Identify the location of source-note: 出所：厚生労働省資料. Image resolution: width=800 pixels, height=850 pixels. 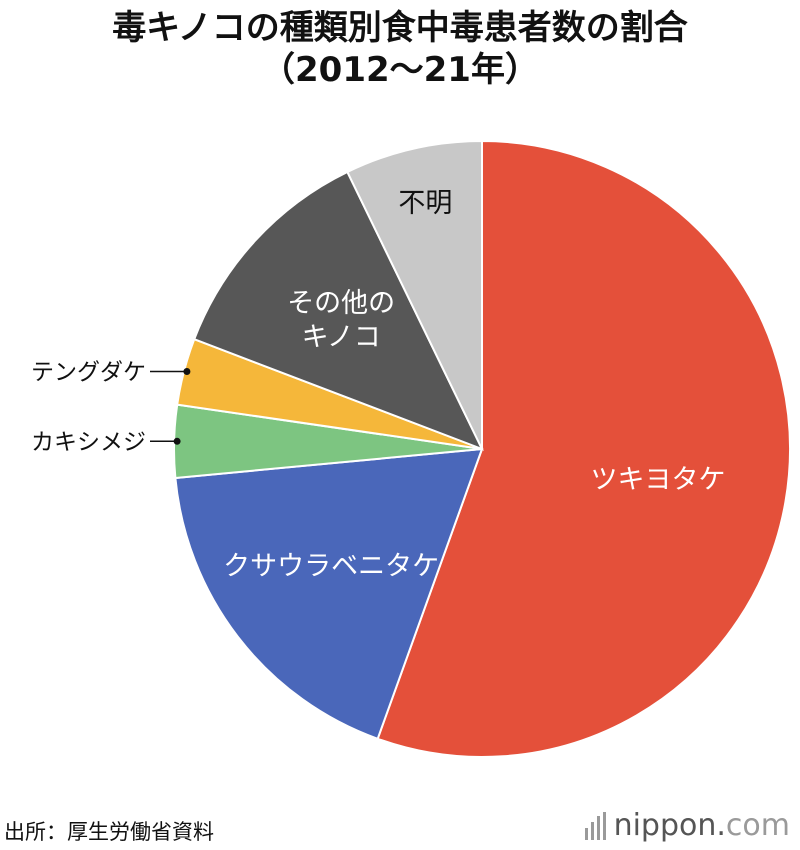
(109, 832).